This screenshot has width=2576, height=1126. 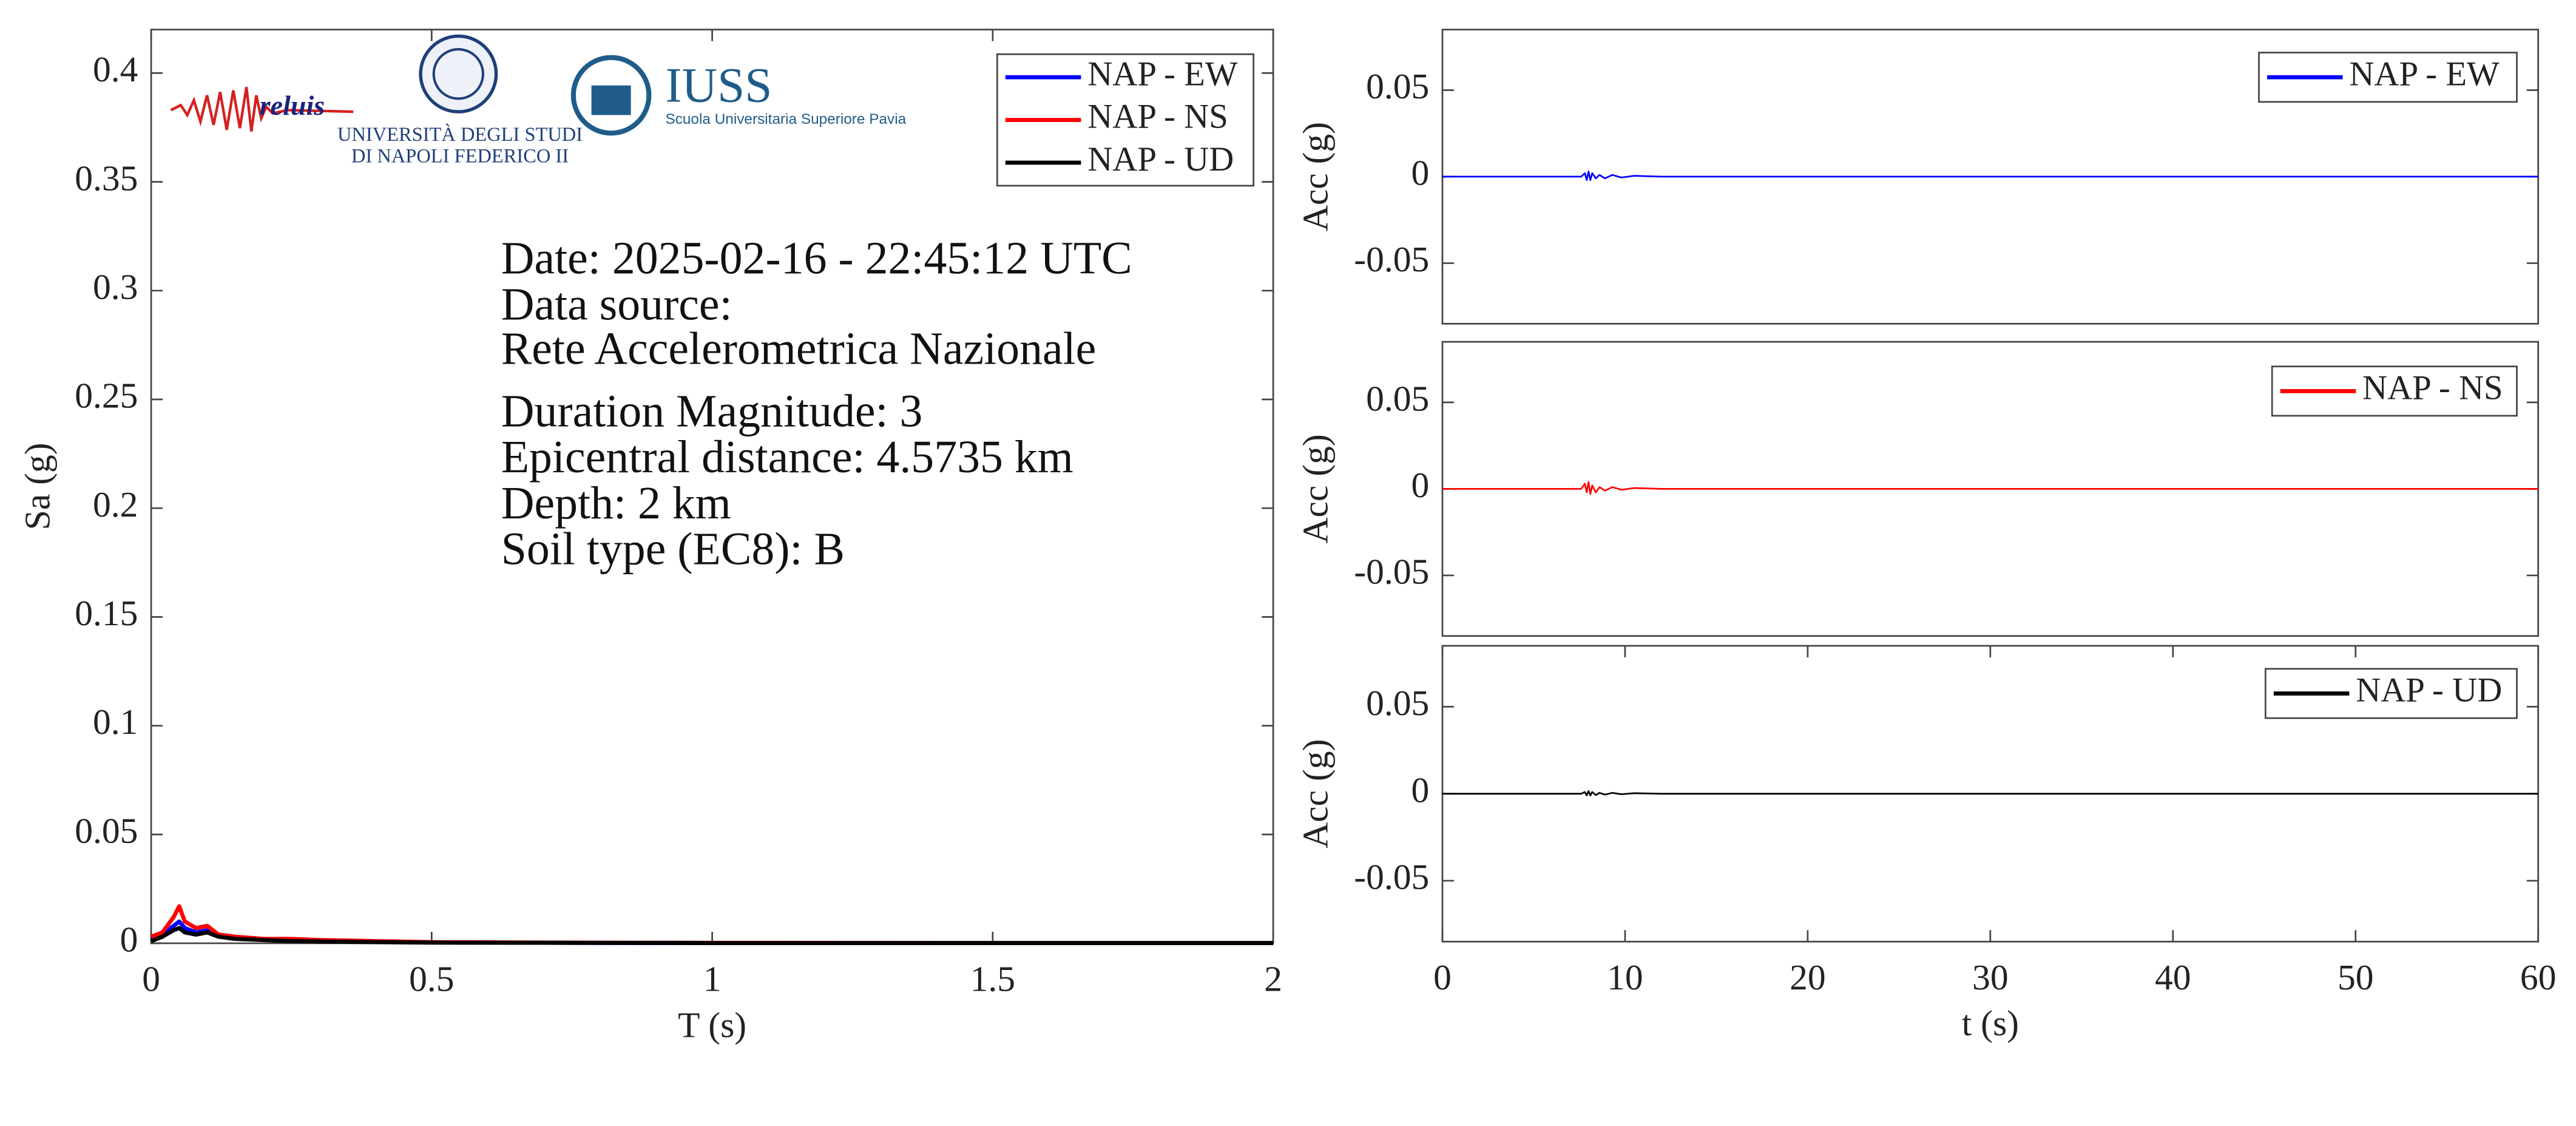 I want to click on annotation: Date: 2025-02-16 - 22:45:12 UTC, so click(x=816, y=258).